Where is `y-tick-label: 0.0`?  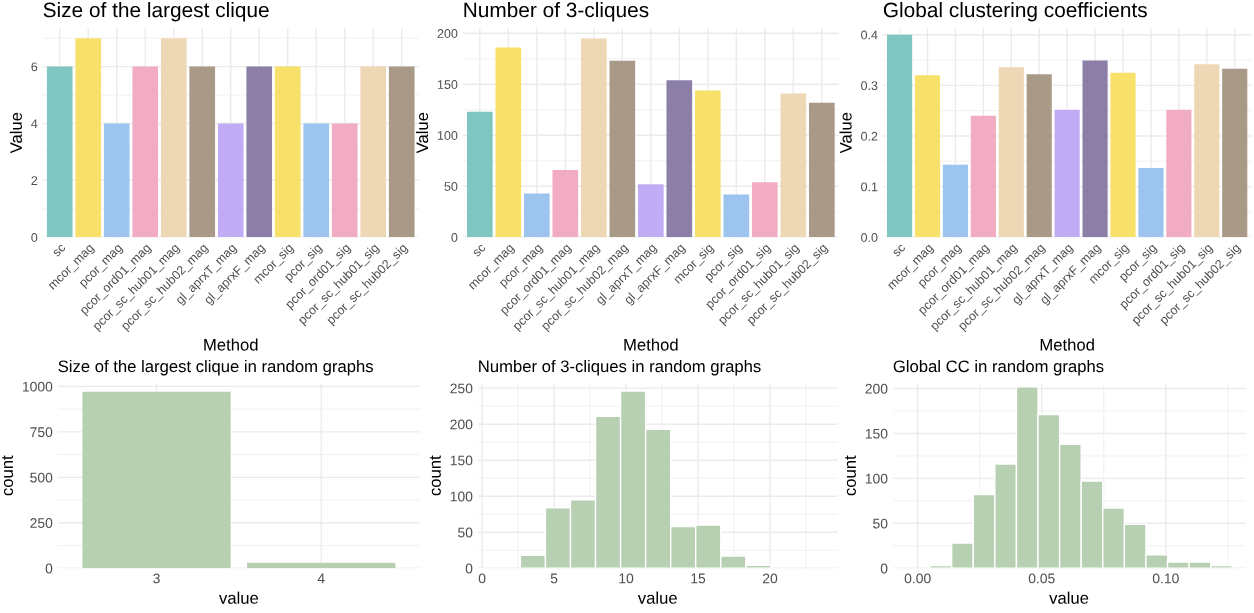 y-tick-label: 0.0 is located at coordinates (869, 237).